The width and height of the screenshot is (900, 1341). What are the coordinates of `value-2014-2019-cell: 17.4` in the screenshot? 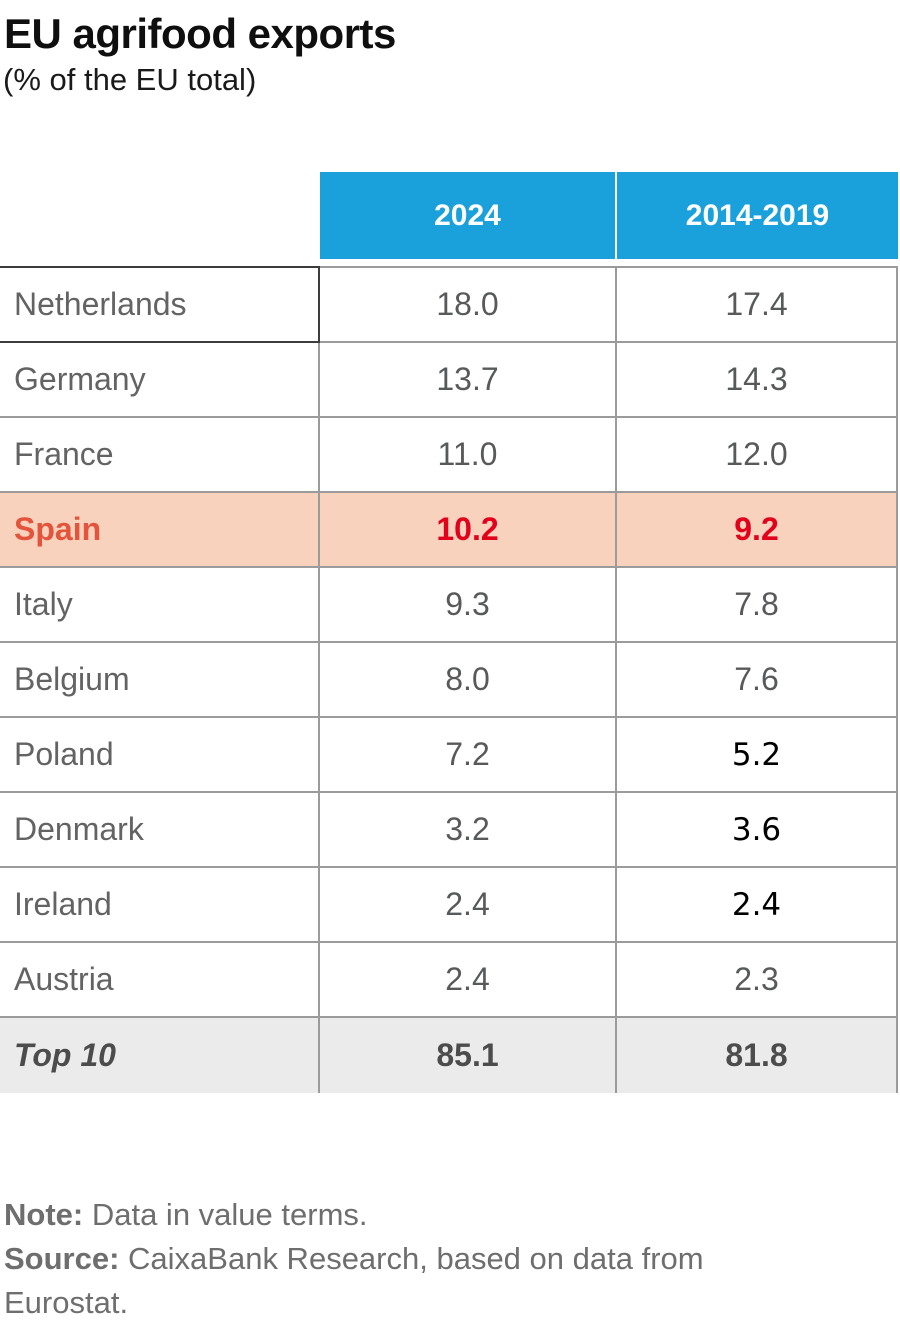 It's located at (757, 305).